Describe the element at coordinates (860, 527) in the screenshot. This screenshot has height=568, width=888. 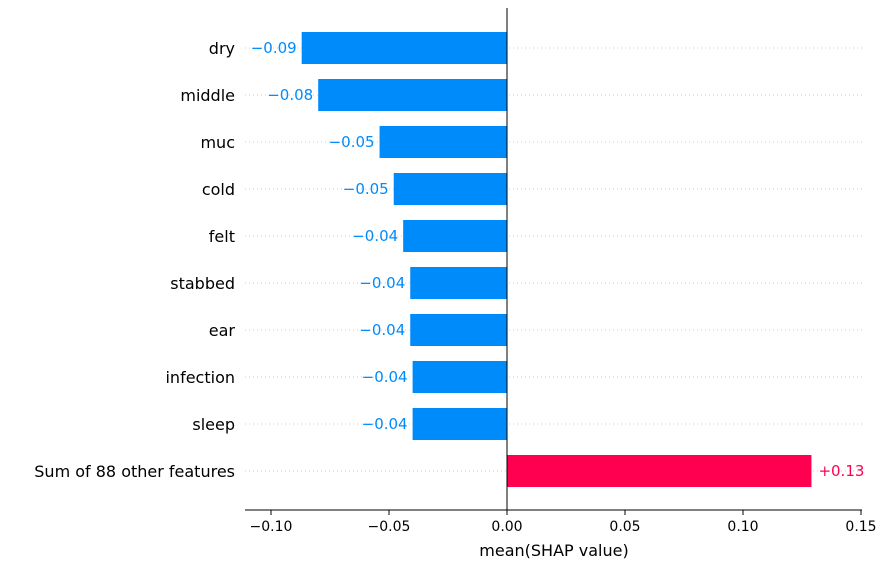
I see `x-tick-label: 0.15` at that location.